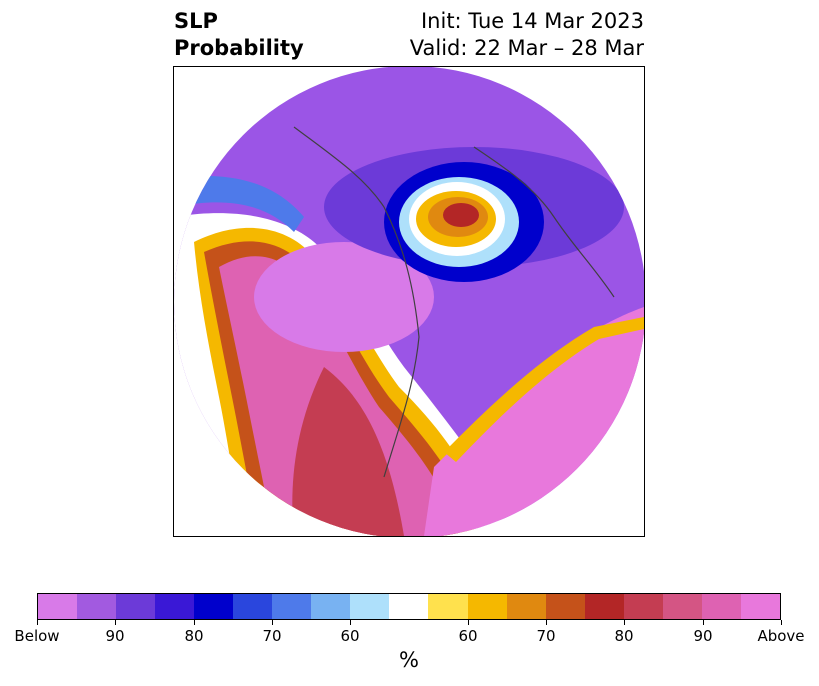 The height and width of the screenshot is (686, 819). I want to click on colorbar-tick-label: Above, so click(781, 636).